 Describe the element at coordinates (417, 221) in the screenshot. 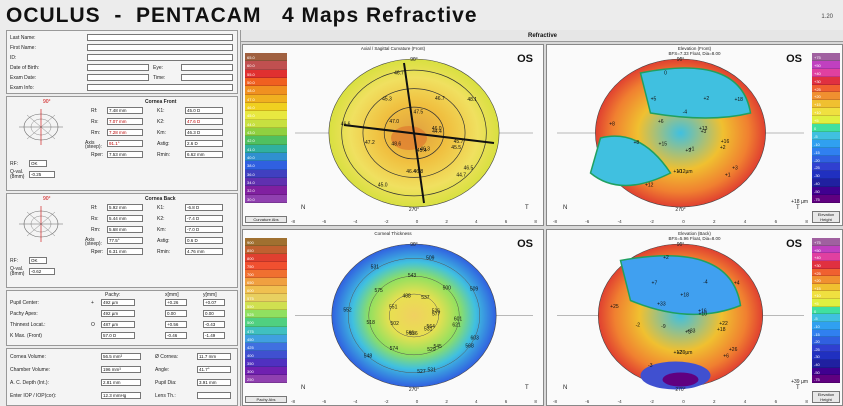

I see `axis-tick-label: 0` at that location.